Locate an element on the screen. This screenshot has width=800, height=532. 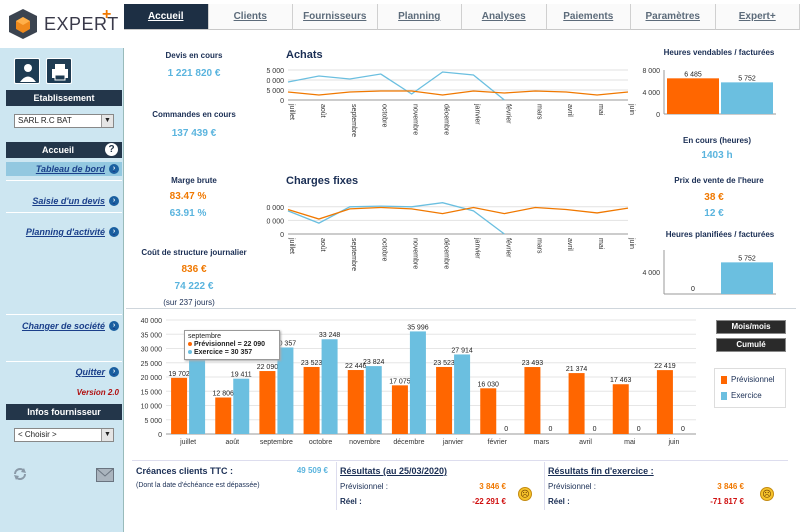
legend-item-exercice: Exercice is located at coordinates (741, 395).